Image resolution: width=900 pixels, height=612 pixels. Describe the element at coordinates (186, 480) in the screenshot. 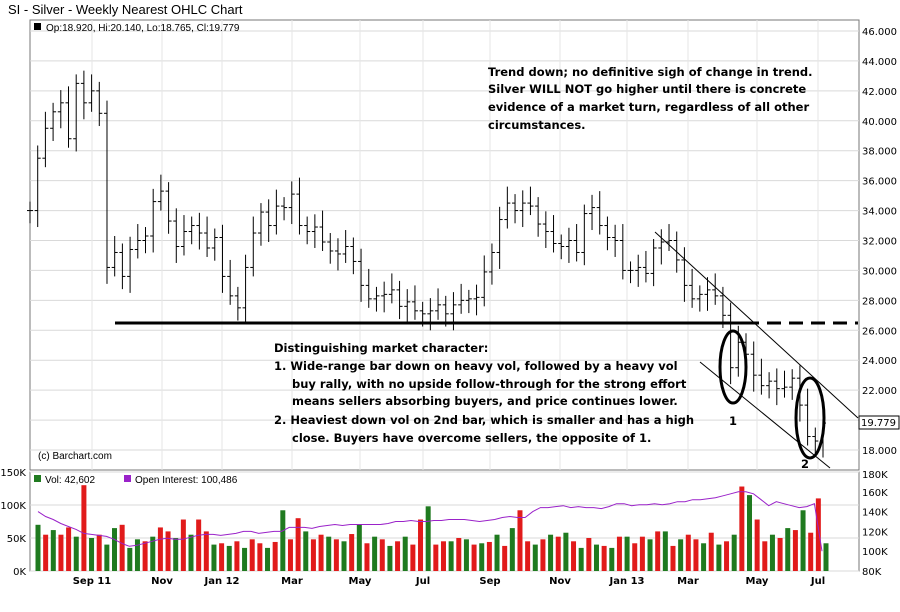

I see `open-interest-legend: Open Interest: 100,486` at that location.